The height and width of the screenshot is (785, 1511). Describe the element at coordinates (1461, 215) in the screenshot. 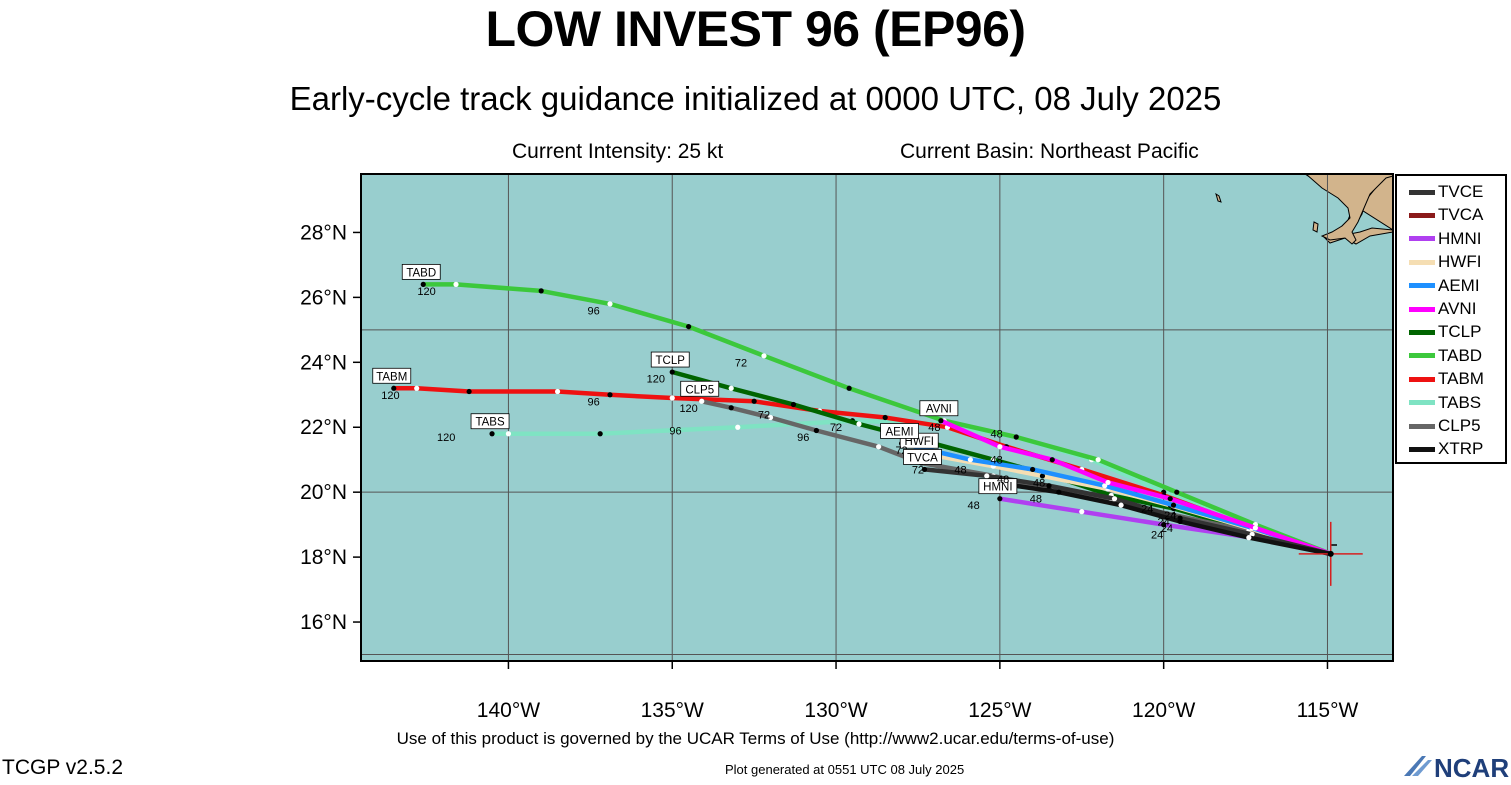

I see `legend-label: TVCA` at that location.